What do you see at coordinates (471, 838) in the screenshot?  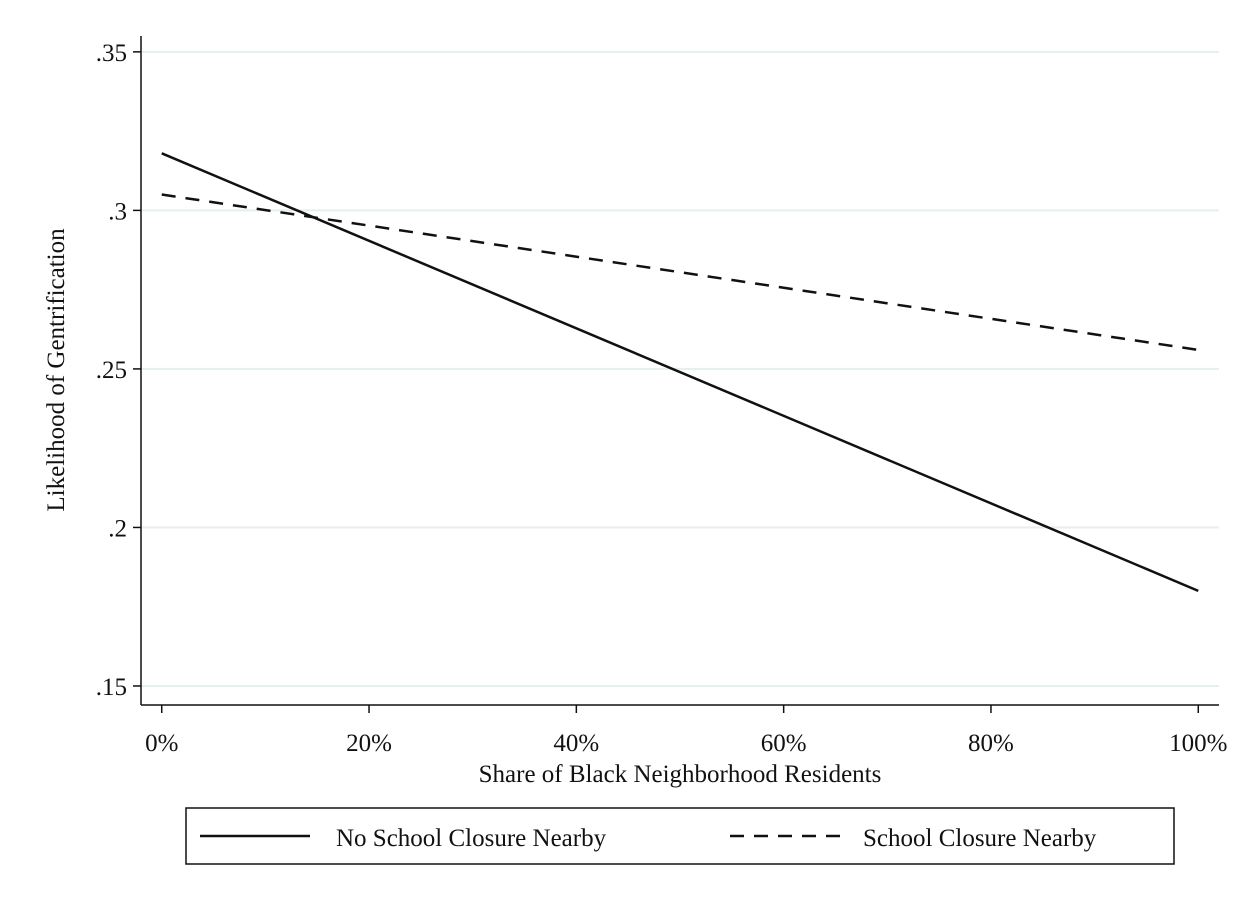 I see `legend-label-no-closure: No School Closure Nearby` at bounding box center [471, 838].